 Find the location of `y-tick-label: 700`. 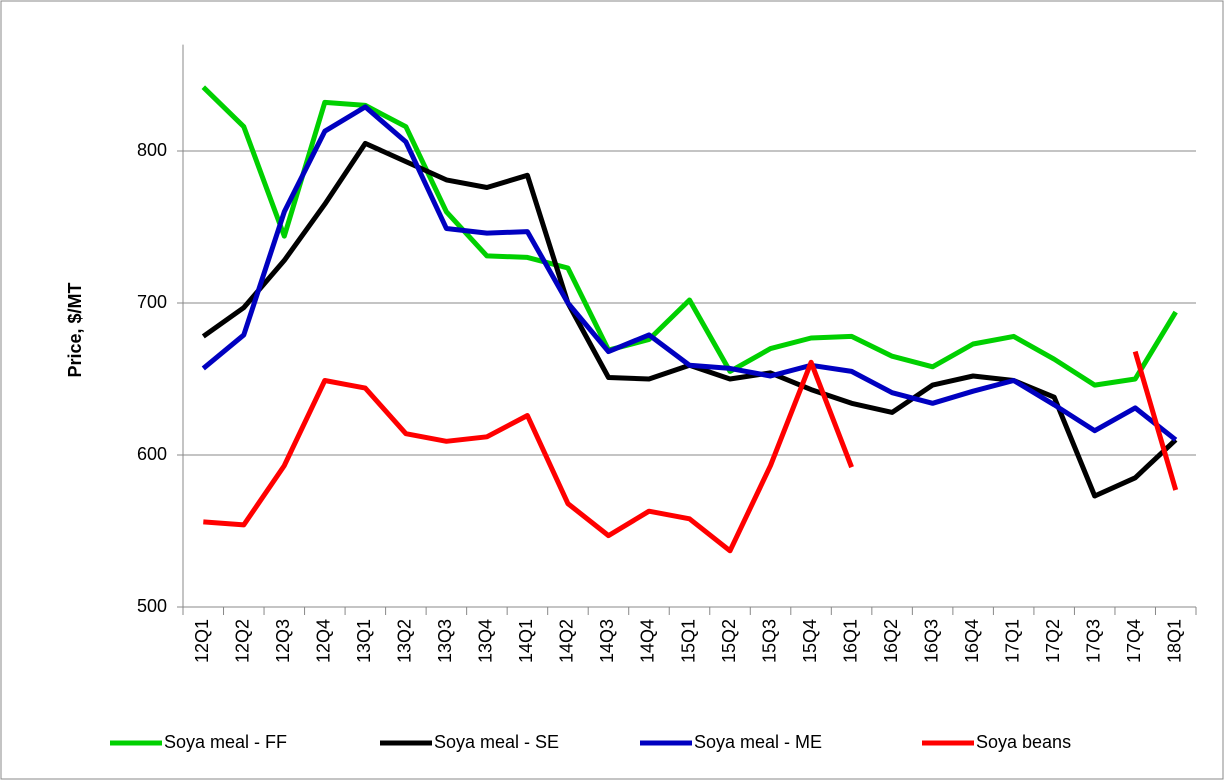

y-tick-label: 700 is located at coordinates (152, 302).